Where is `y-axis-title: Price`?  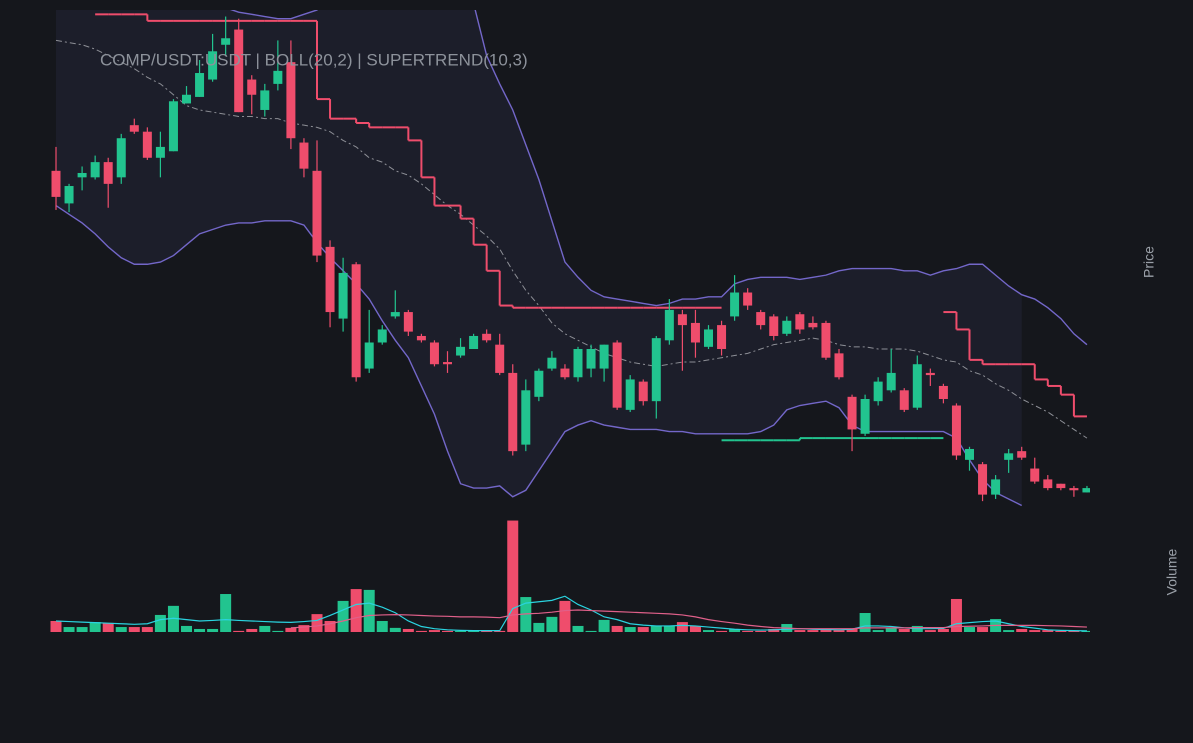 y-axis-title: Price is located at coordinates (1149, 262).